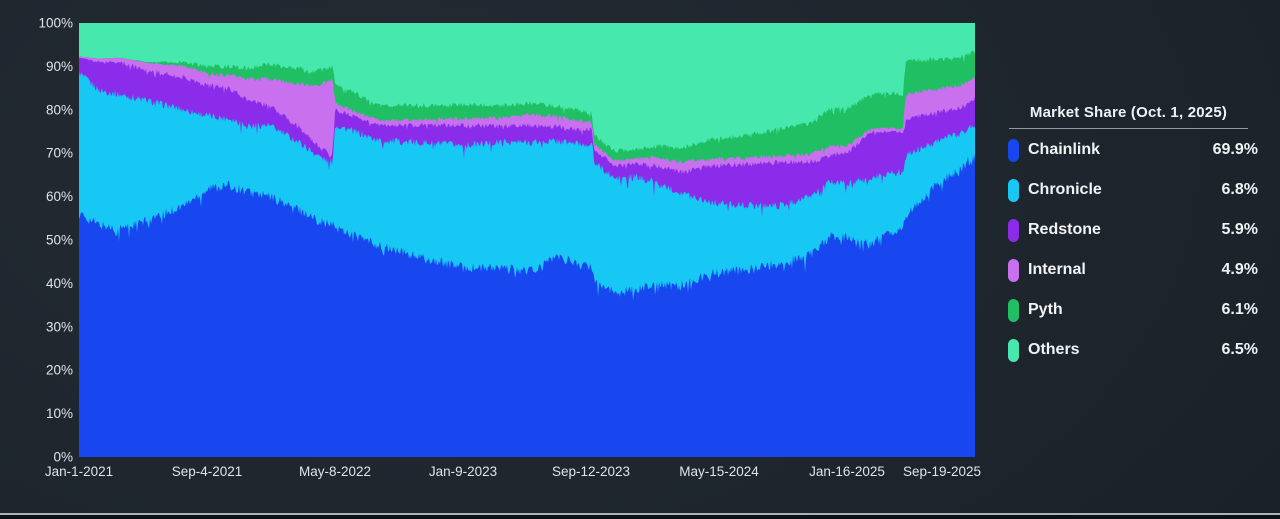  What do you see at coordinates (1133, 310) in the screenshot?
I see `legend-item-pyth: Pyth 6.1%` at bounding box center [1133, 310].